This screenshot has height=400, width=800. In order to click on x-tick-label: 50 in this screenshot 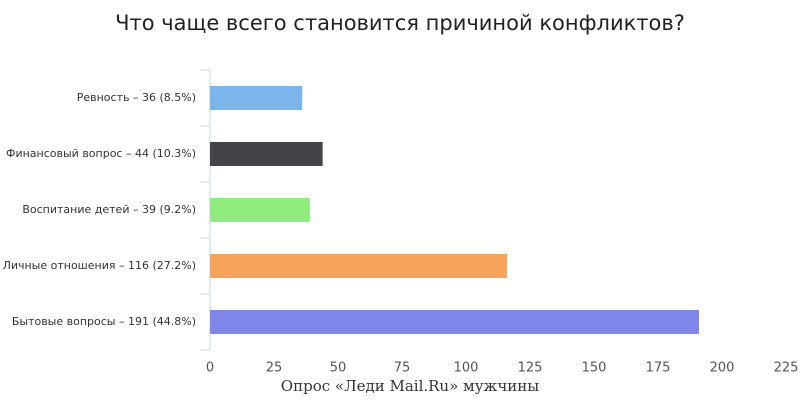, I will do `click(338, 368)`.